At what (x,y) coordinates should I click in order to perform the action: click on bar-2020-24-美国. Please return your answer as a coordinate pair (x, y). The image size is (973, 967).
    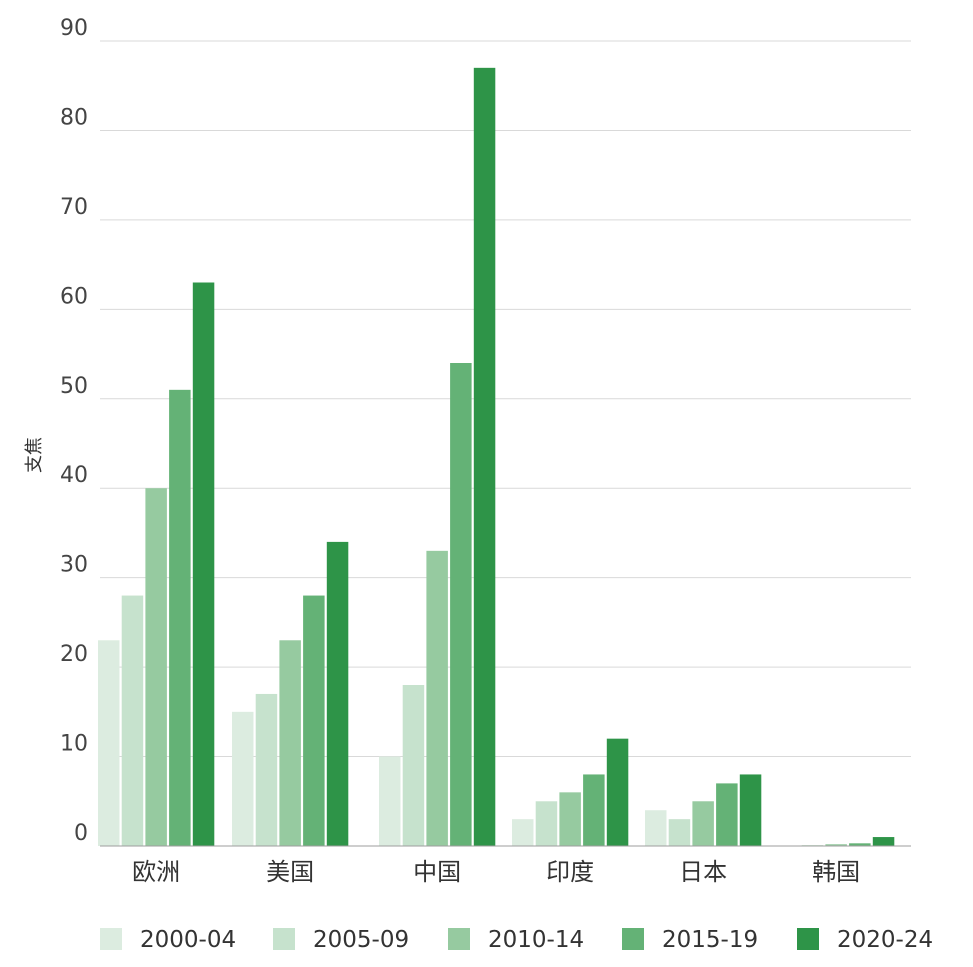
    Looking at the image, I should click on (337, 693).